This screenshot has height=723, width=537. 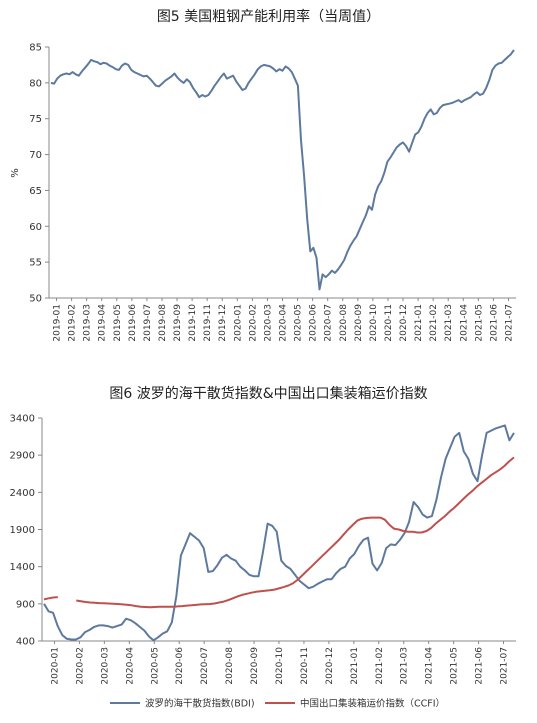 What do you see at coordinates (200, 704) in the screenshot?
I see `legend-label-0: 波罗的海干散货指数(BDI)` at bounding box center [200, 704].